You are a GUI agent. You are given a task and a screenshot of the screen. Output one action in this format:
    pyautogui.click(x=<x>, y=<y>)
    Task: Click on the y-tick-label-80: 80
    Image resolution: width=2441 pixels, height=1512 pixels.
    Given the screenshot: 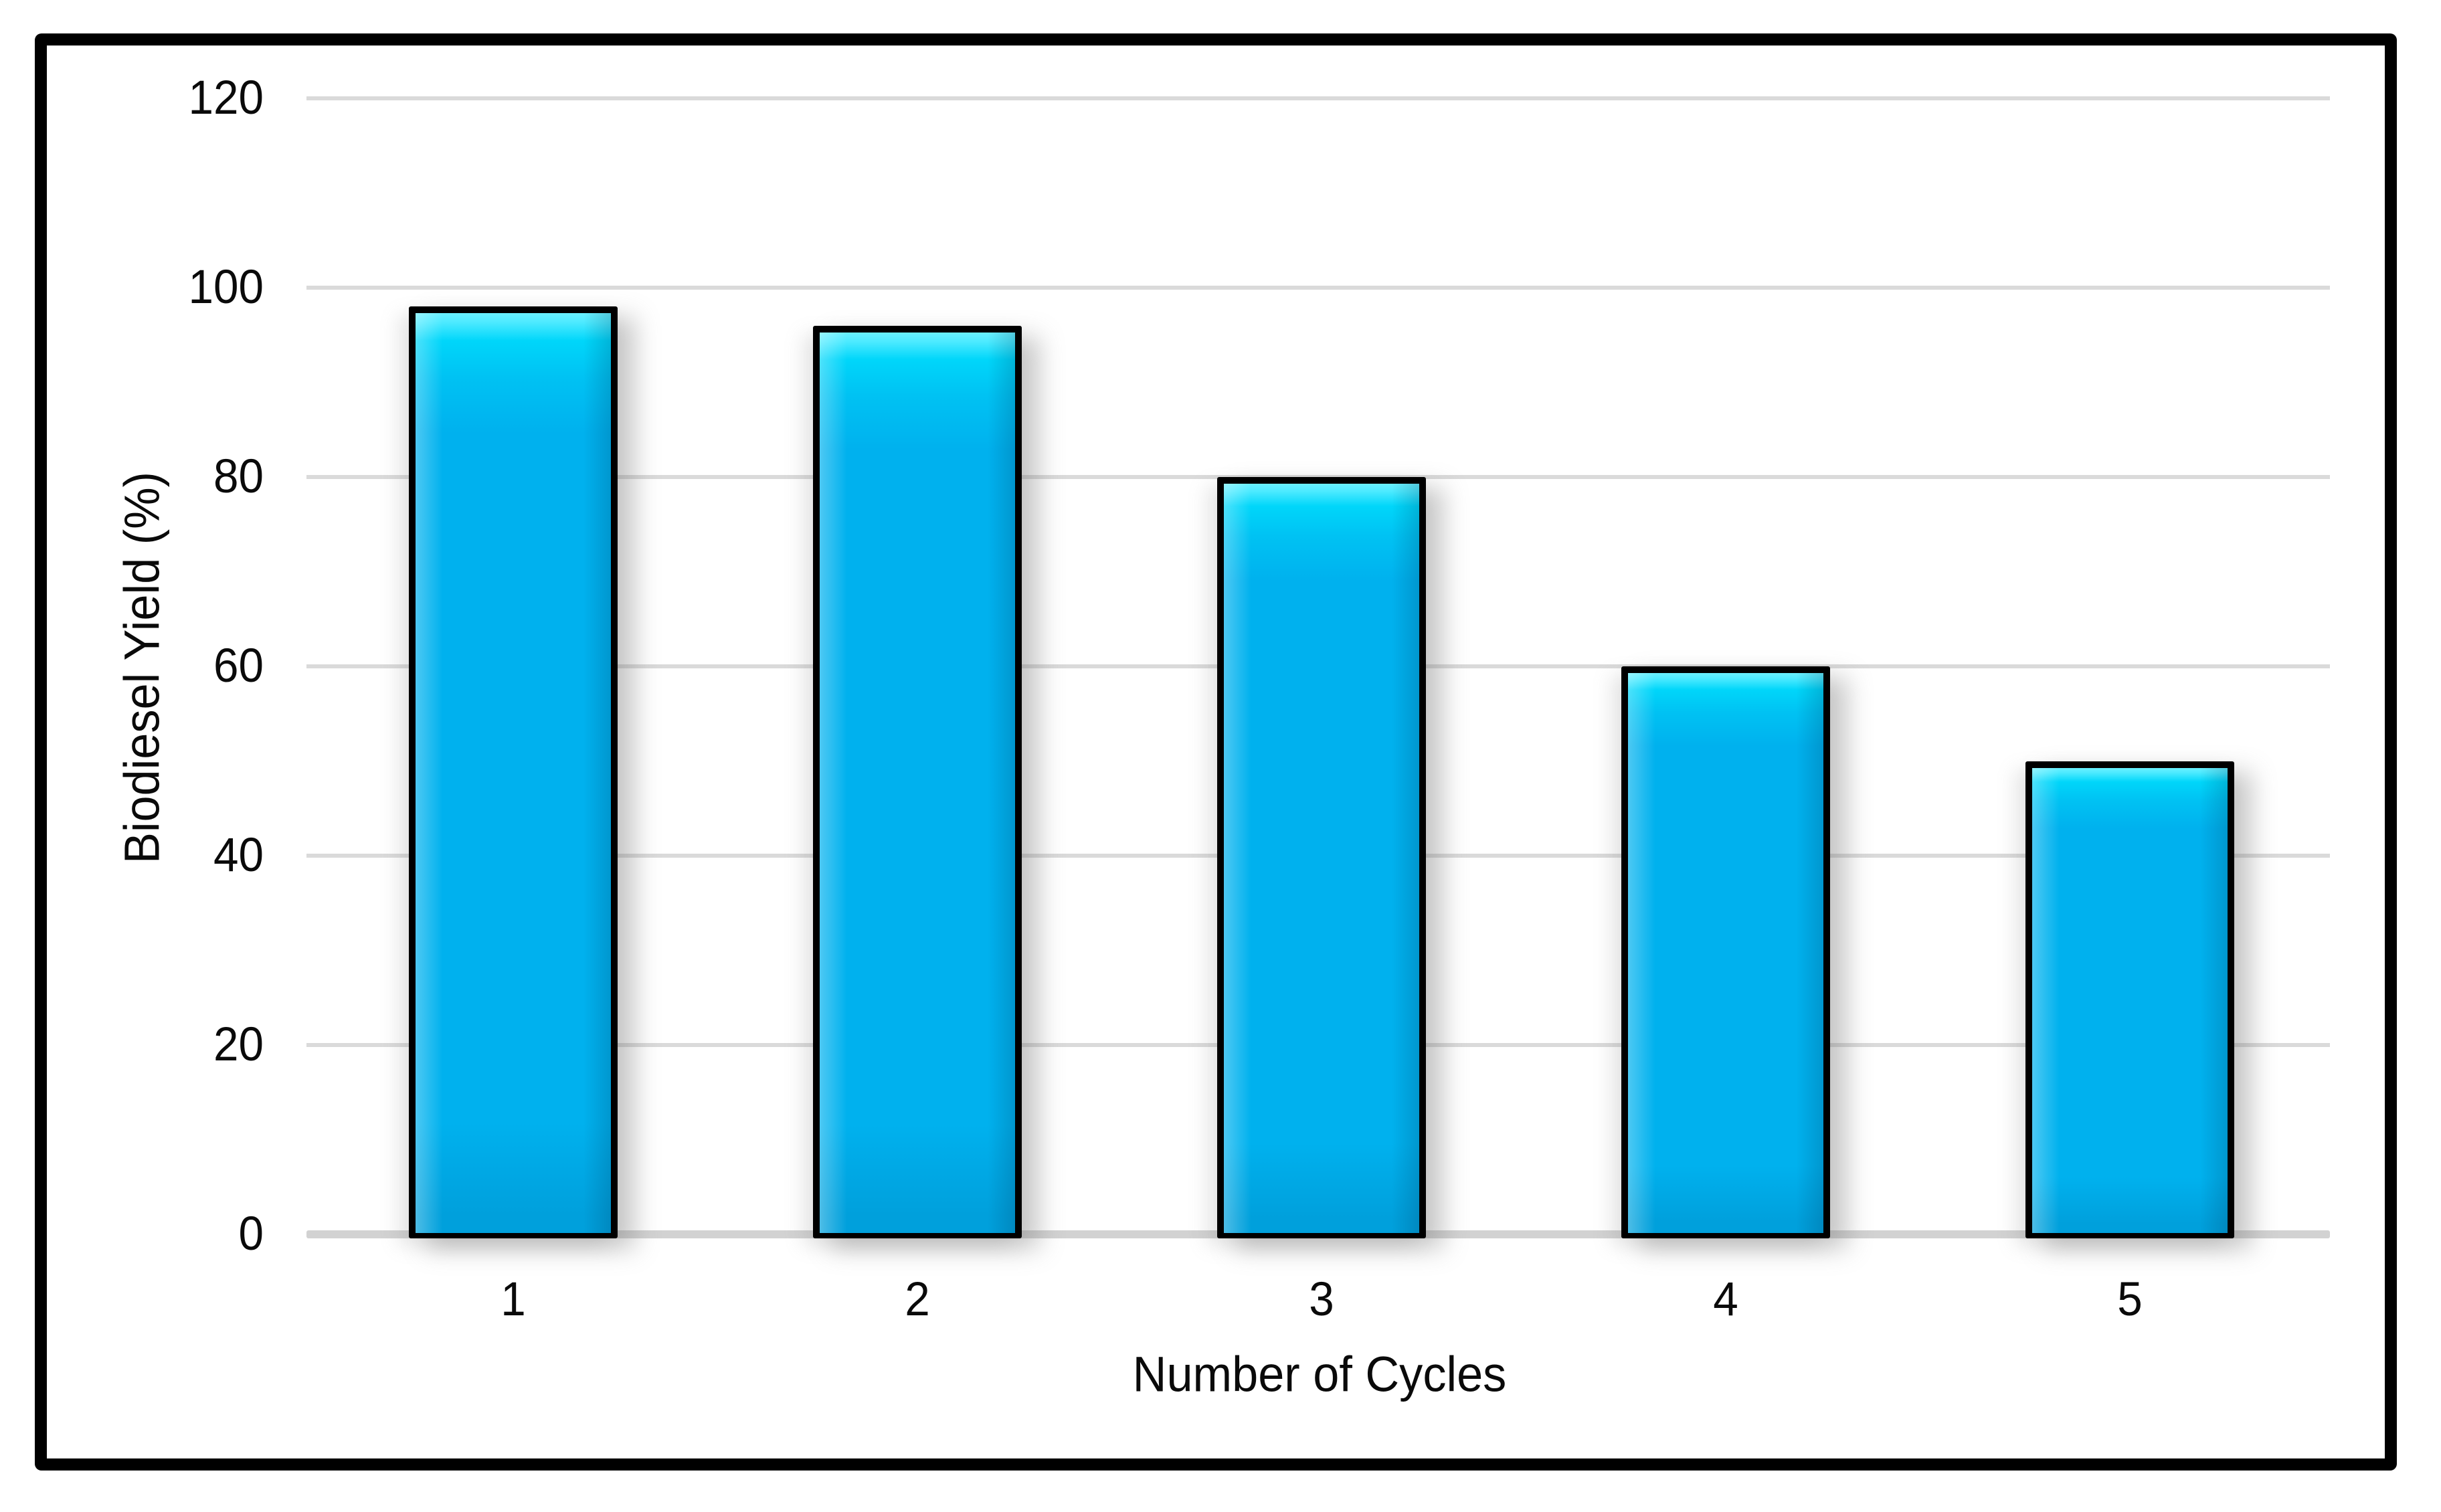 What is the action you would take?
    pyautogui.click(x=239, y=476)
    